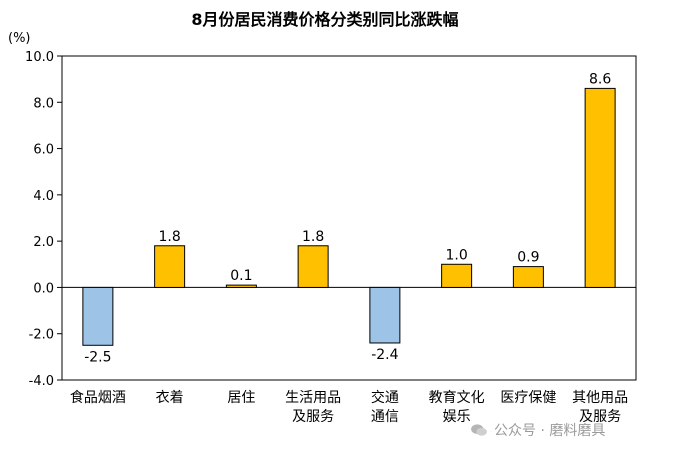 This screenshot has height=458, width=673. Describe the element at coordinates (528, 398) in the screenshot. I see `category-label: 医疗保健` at that location.